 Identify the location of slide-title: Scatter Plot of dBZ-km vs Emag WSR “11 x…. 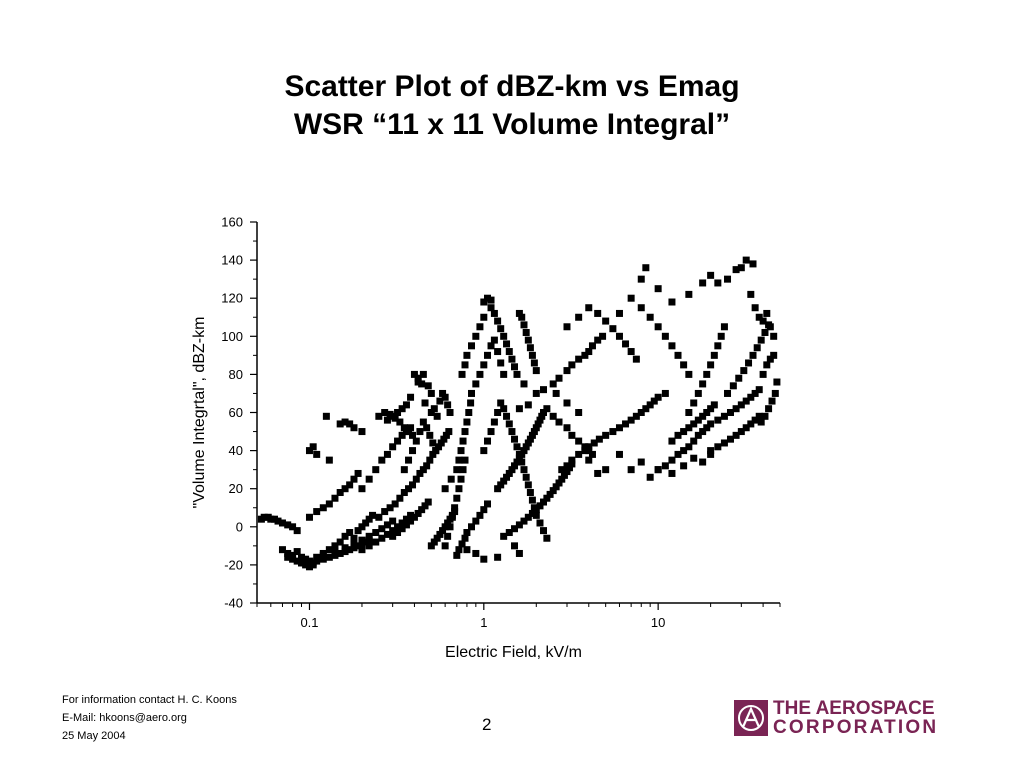
(512, 106).